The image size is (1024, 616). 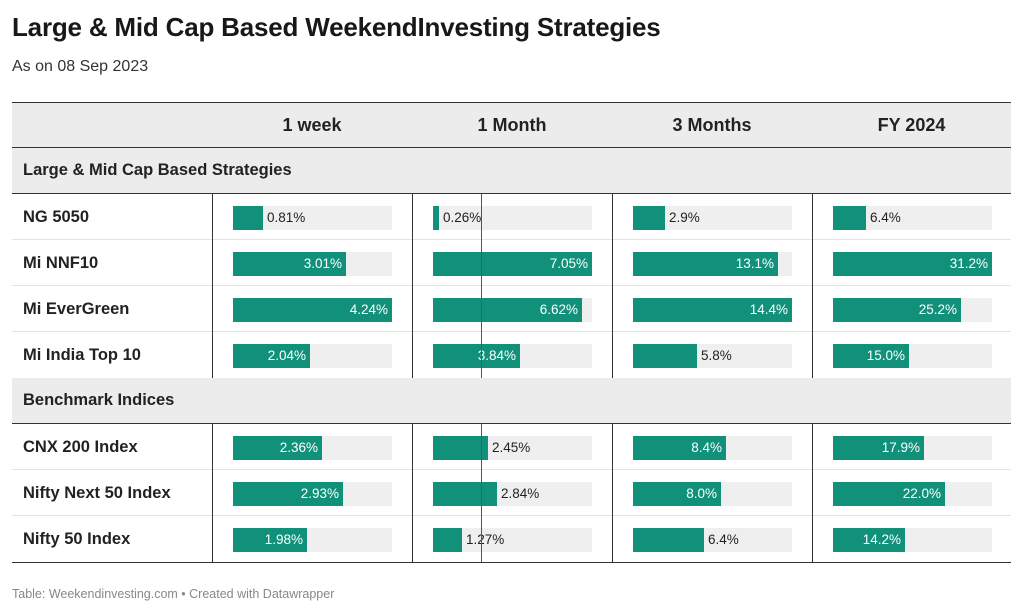 What do you see at coordinates (286, 217) in the screenshot?
I see `bar-value-label: 0.81%` at bounding box center [286, 217].